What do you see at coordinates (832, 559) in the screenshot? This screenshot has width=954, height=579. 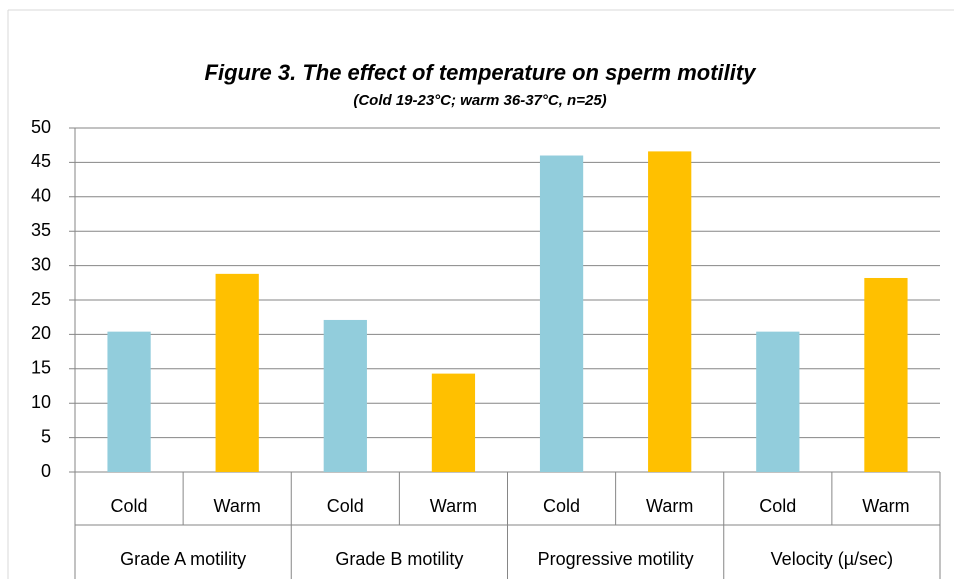 I see `group-label: Velocity (µ/sec)` at bounding box center [832, 559].